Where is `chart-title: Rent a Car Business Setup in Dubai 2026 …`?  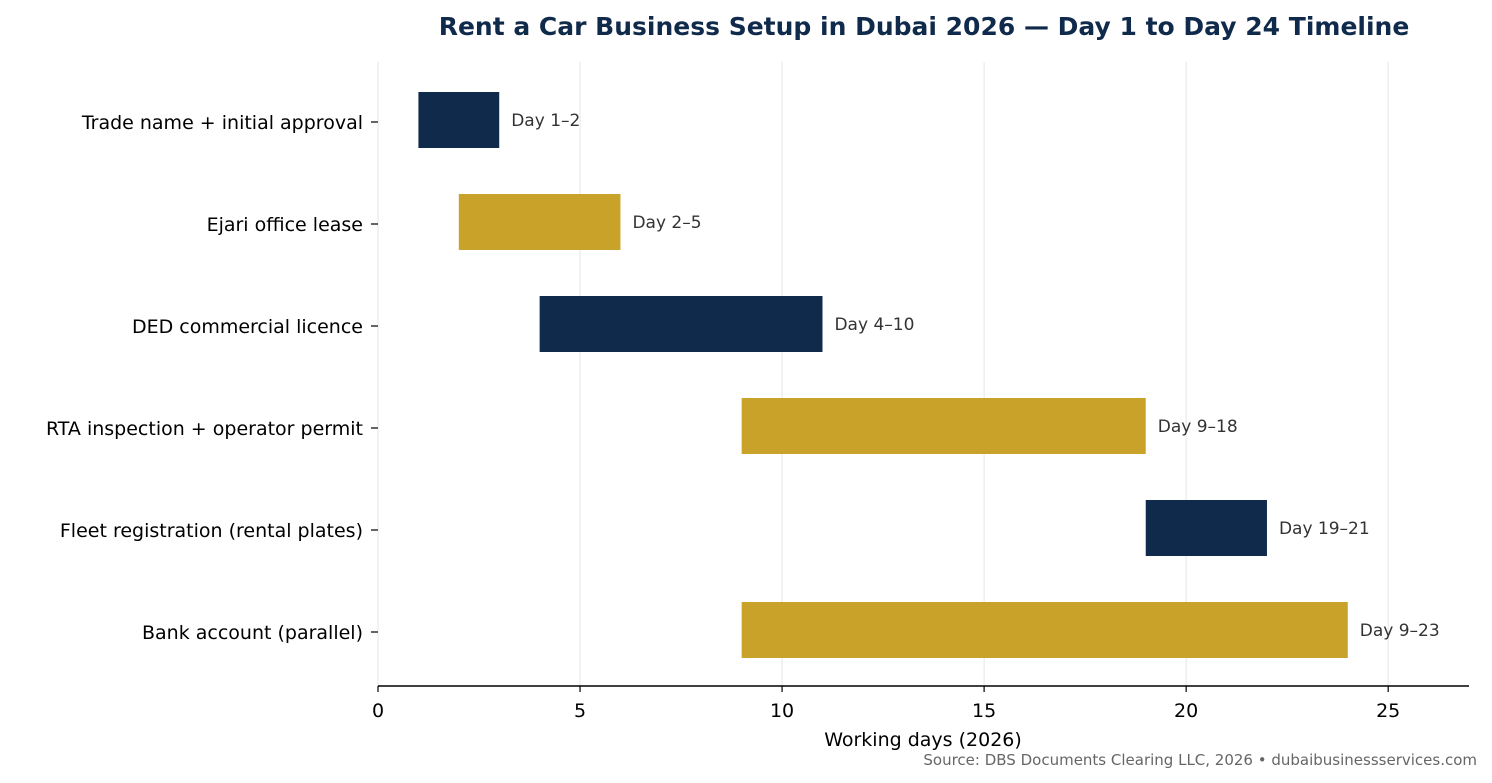 chart-title: Rent a Car Business Setup in Dubai 2026 … is located at coordinates (924, 26).